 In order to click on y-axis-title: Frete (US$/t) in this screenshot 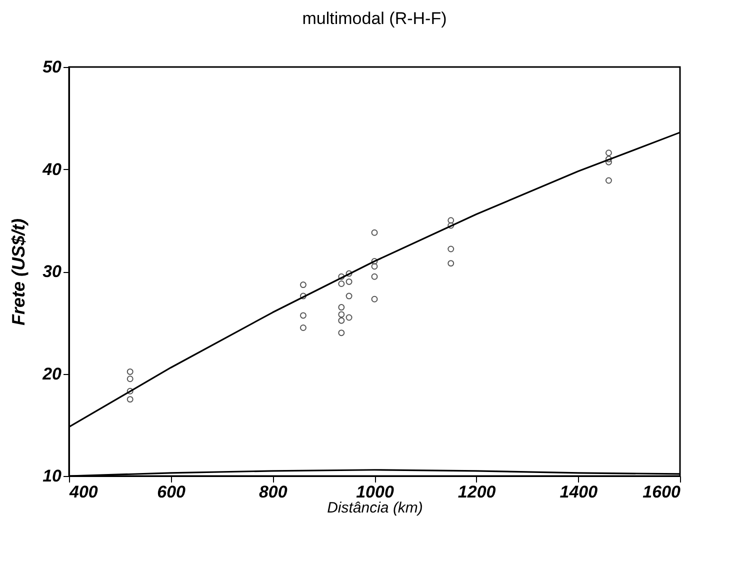, I will do `click(18, 272)`.